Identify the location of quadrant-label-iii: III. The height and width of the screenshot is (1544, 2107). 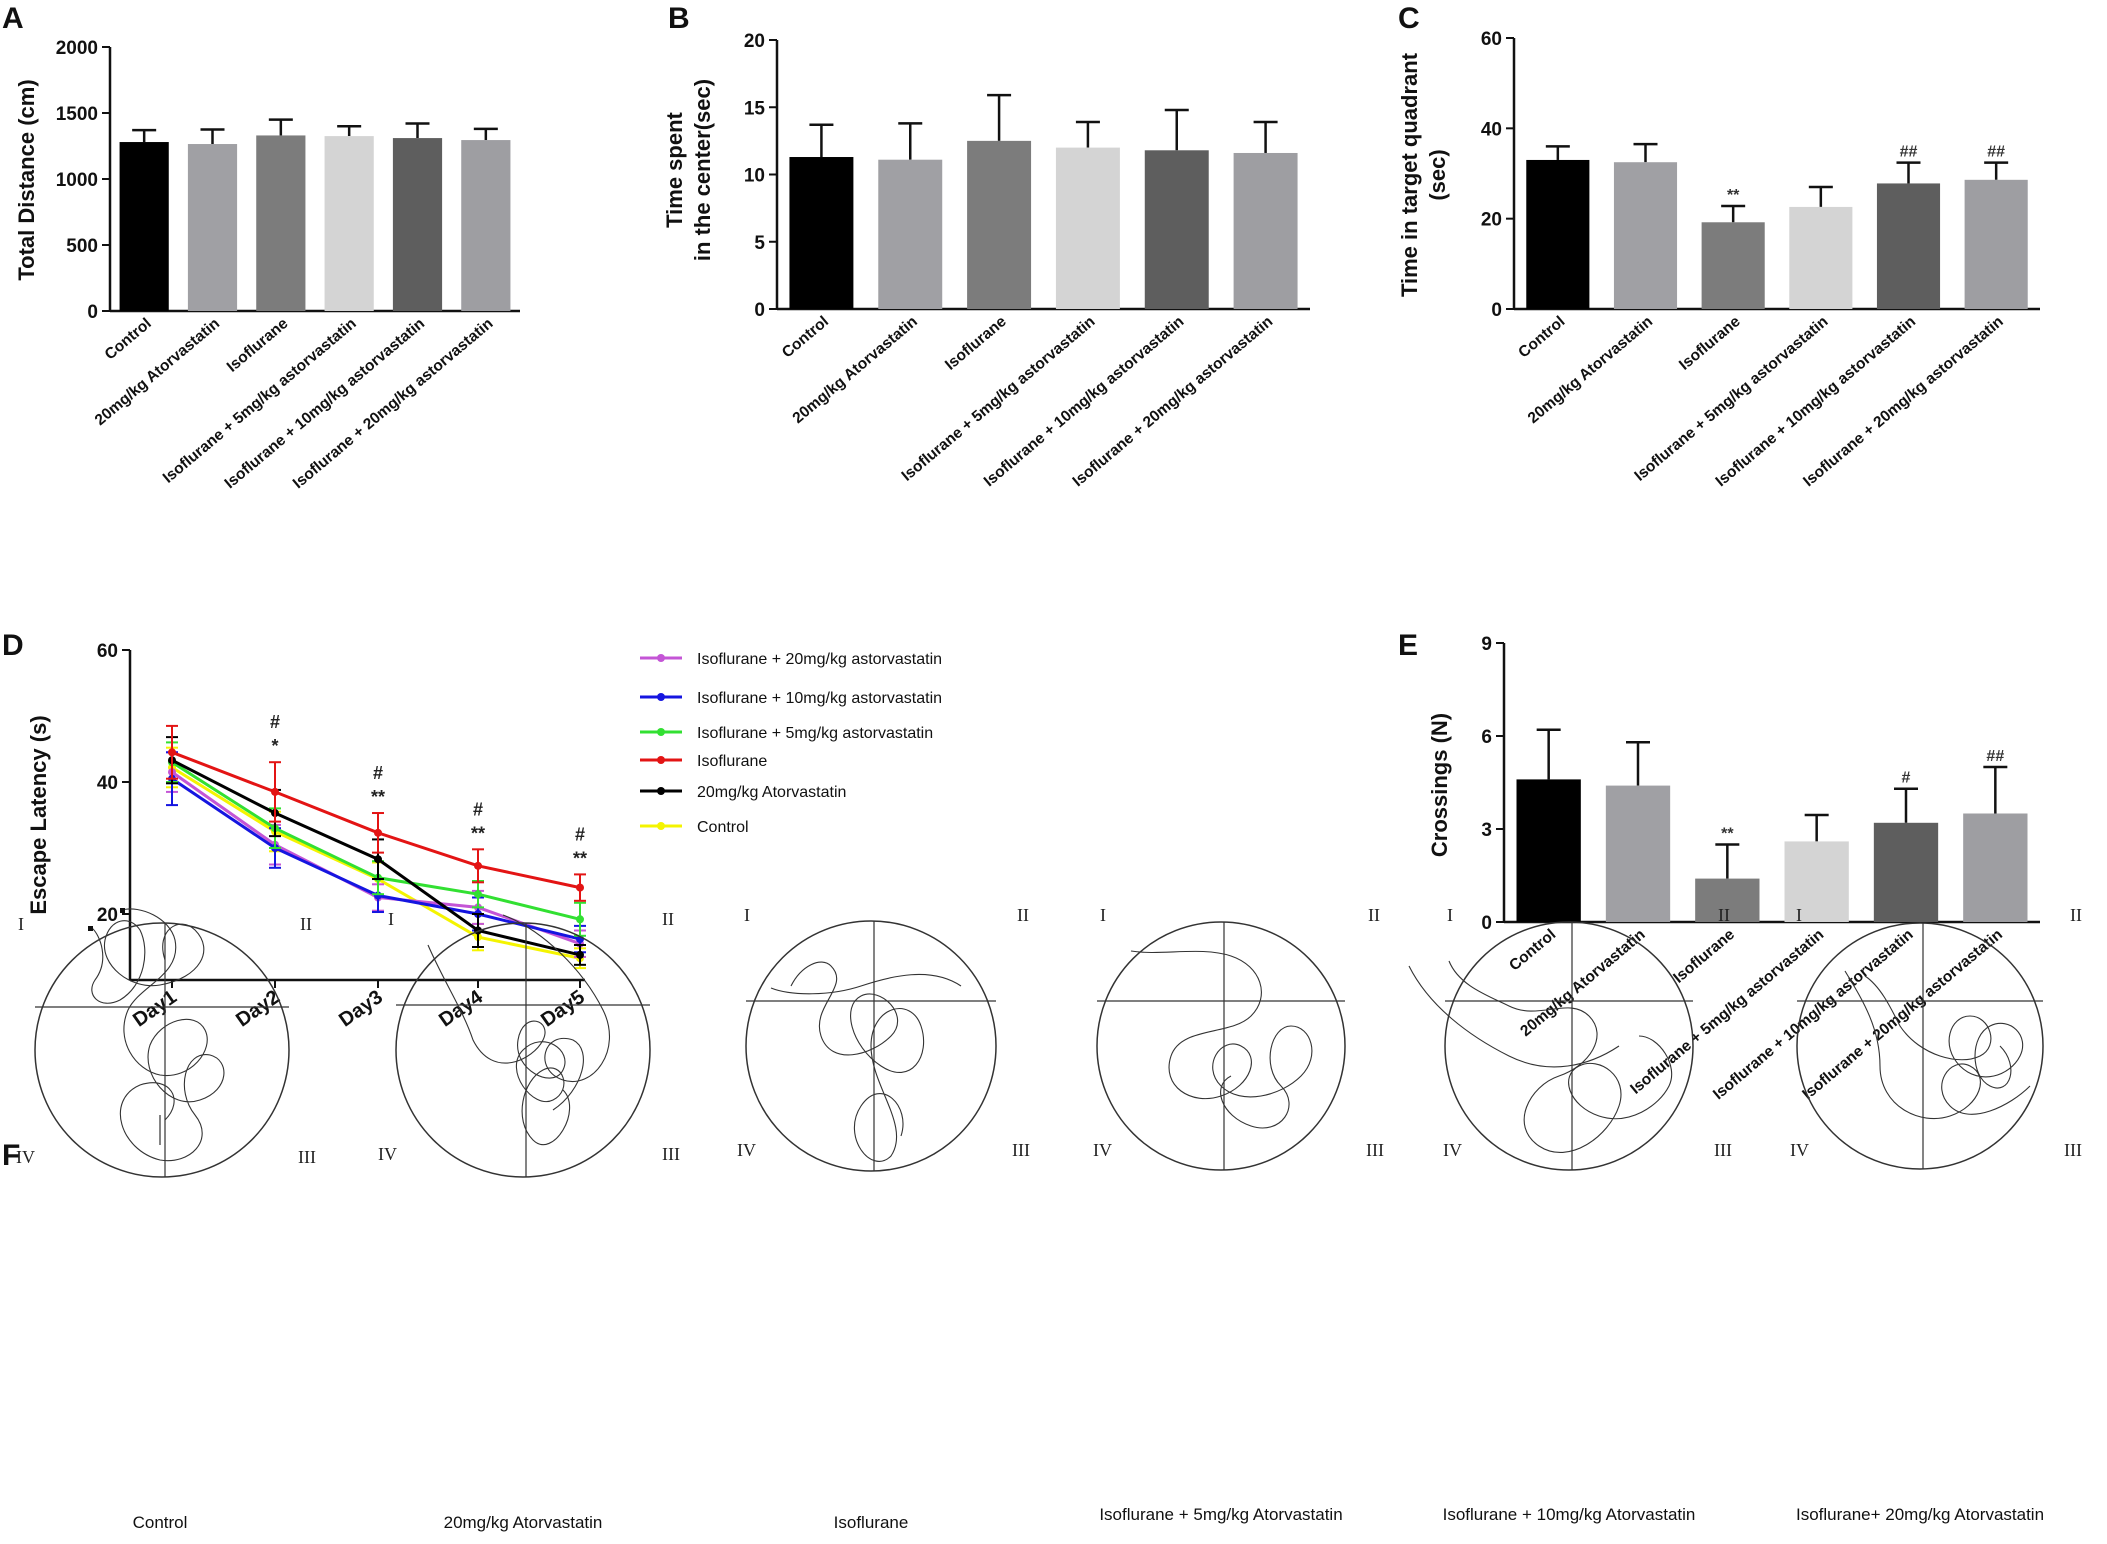
(307, 1157).